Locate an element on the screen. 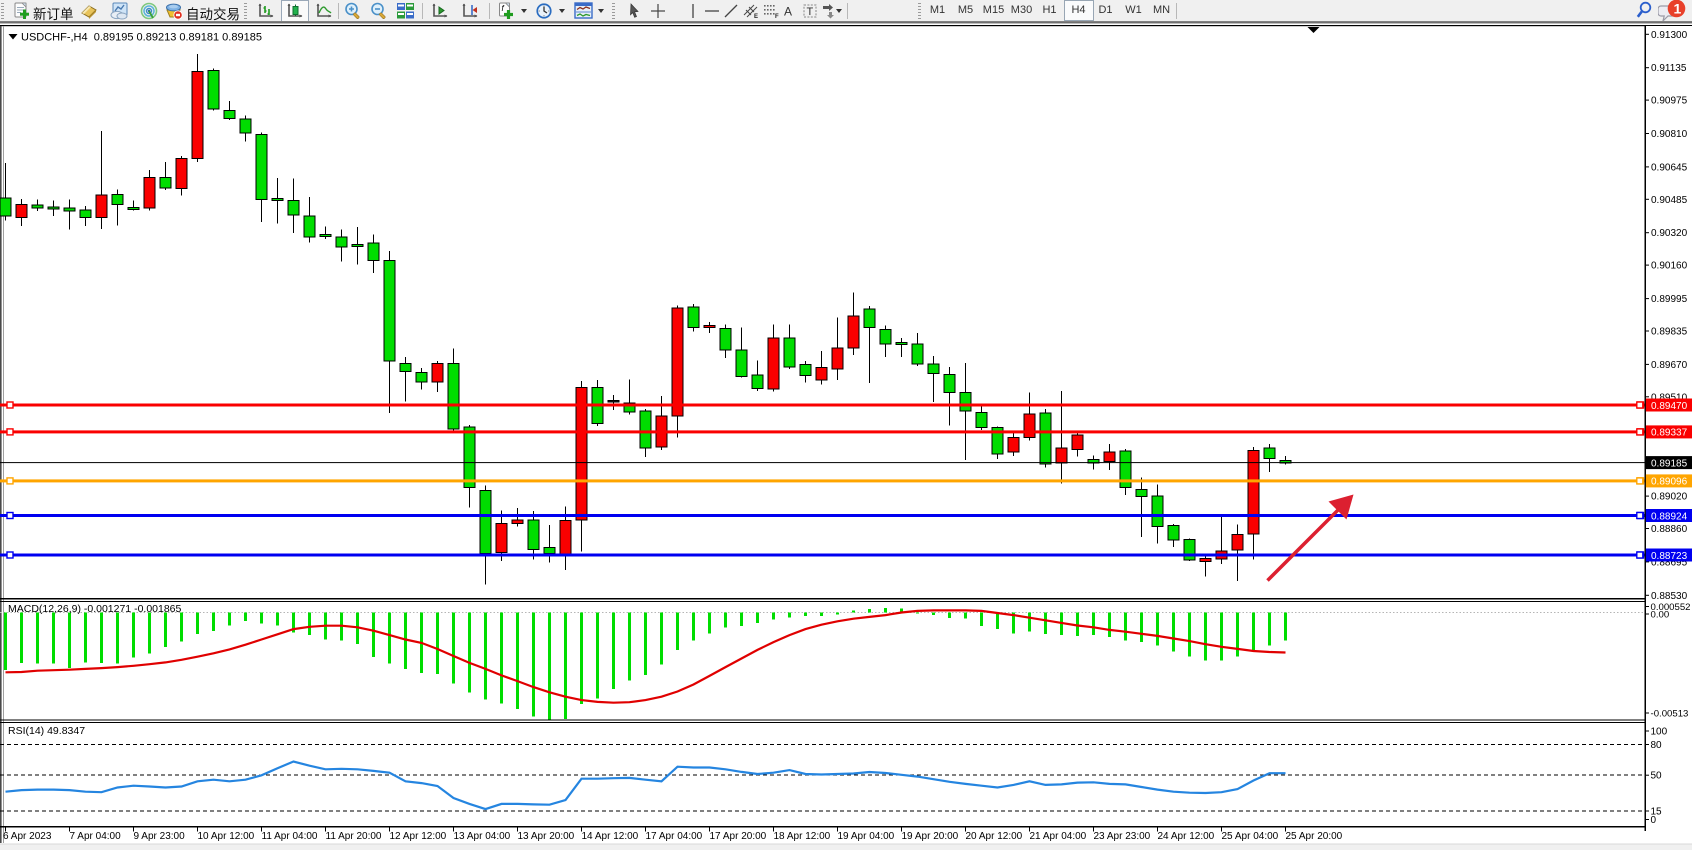  svg-text: 0.88860 is located at coordinates (1669, 529).